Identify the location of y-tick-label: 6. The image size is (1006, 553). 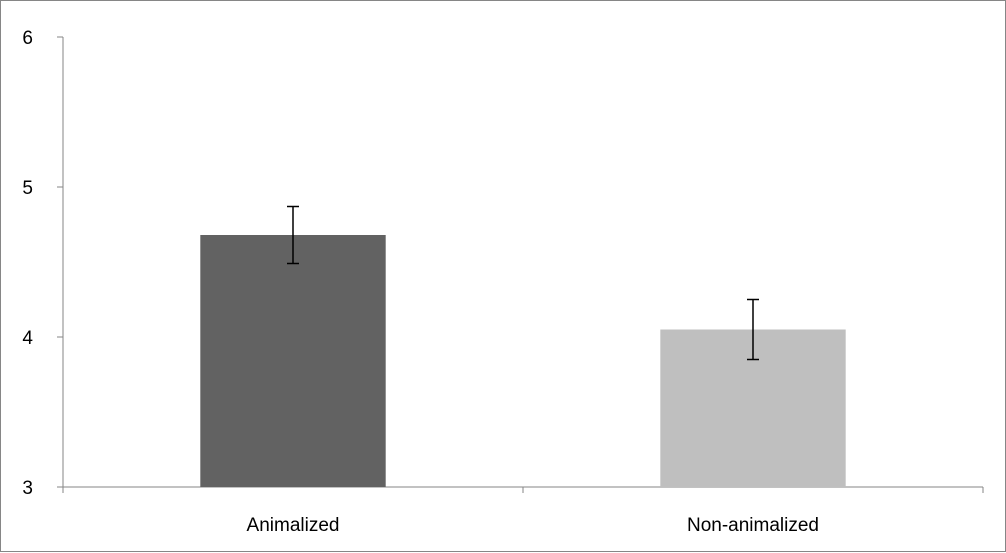
(27, 38).